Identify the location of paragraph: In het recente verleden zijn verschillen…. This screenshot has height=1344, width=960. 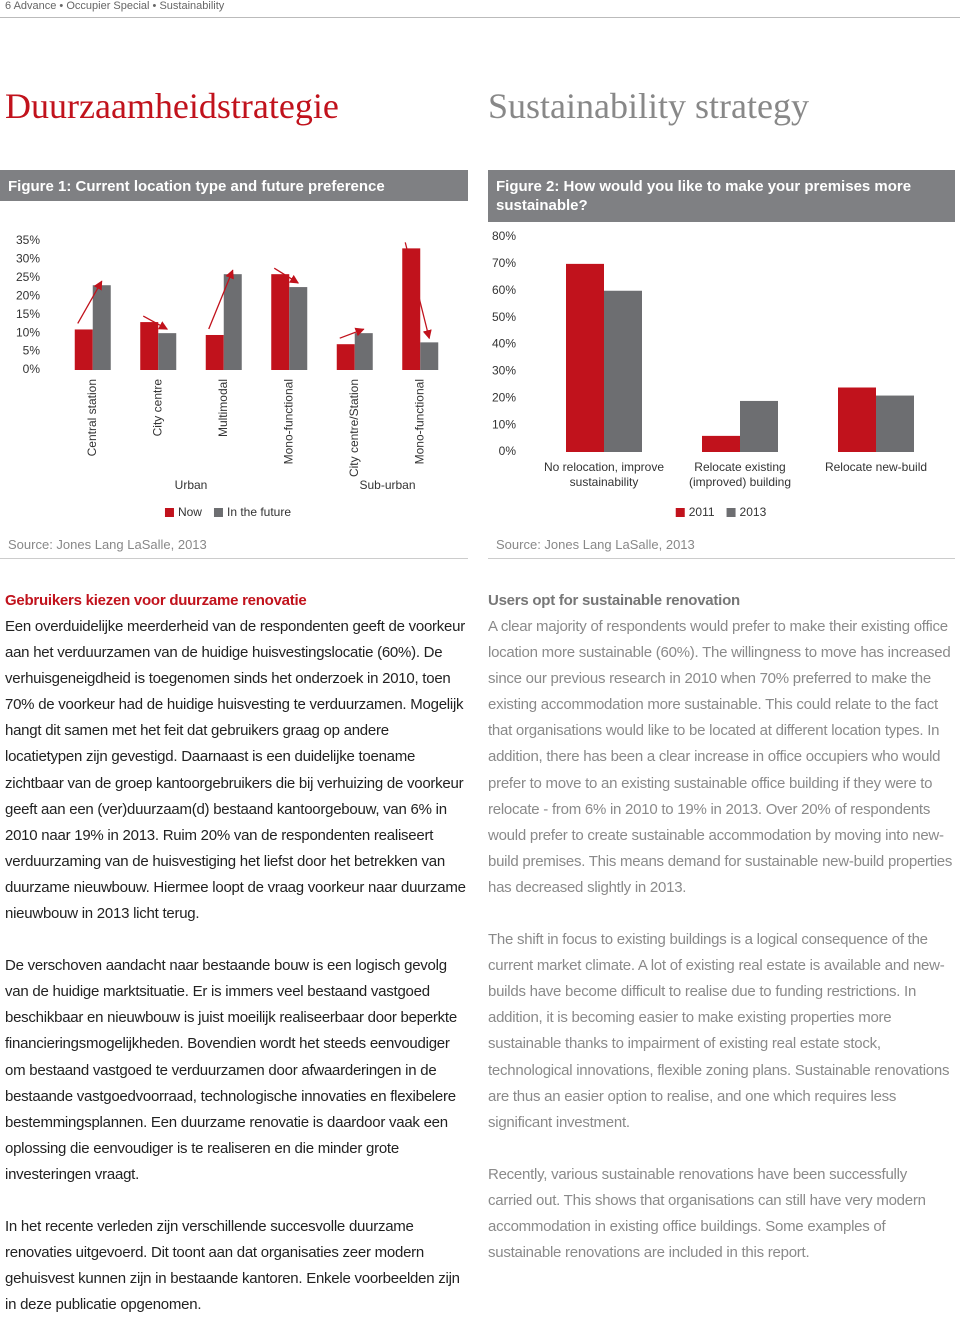
(232, 1265).